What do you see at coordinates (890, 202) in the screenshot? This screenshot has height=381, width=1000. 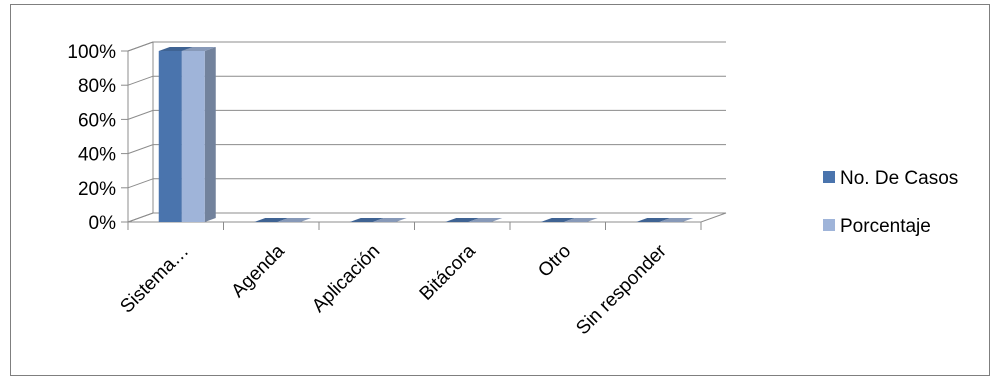 I see `legend: No. De Casos Porcentaje` at bounding box center [890, 202].